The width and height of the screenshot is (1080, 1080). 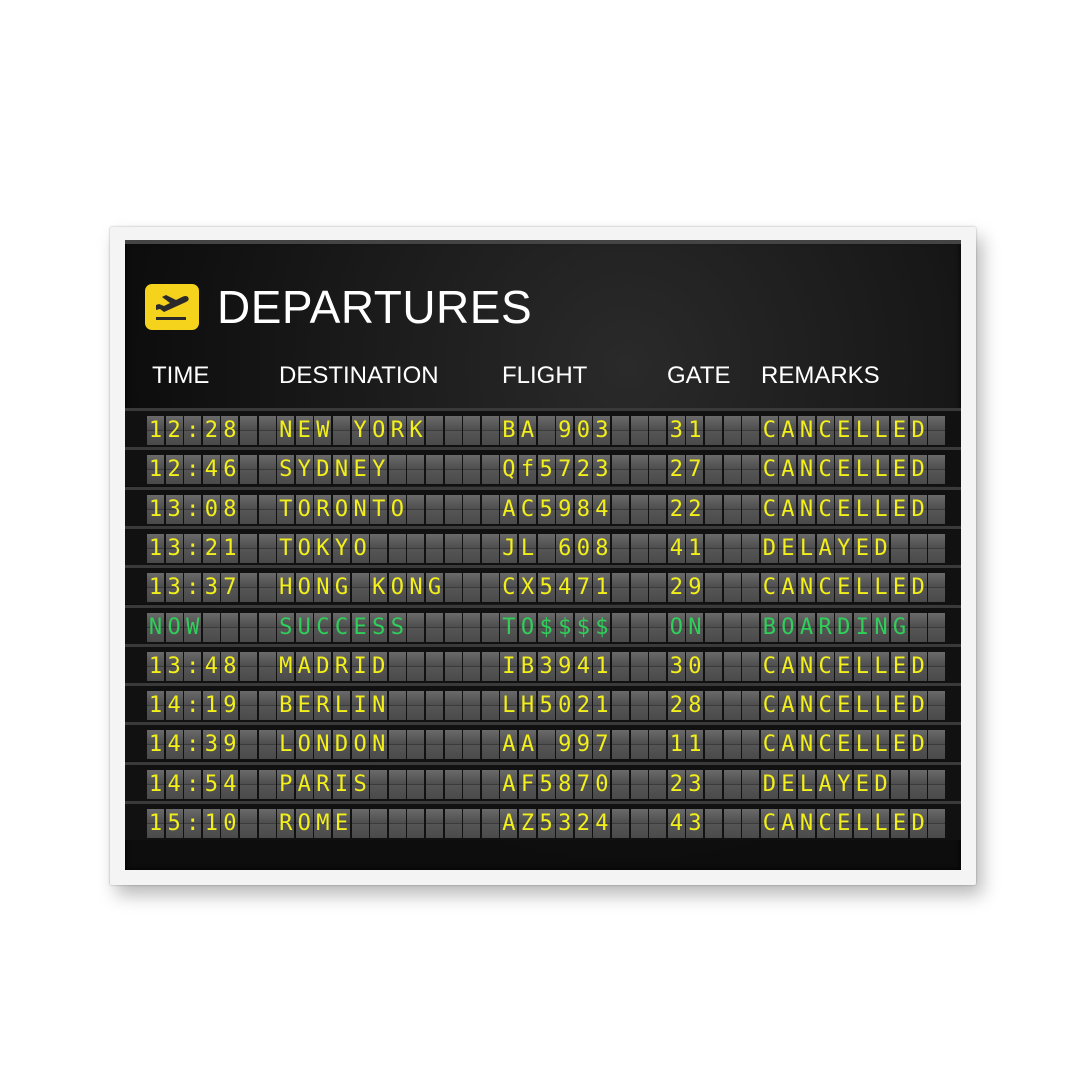 I want to click on flight-destination: MADRID, so click(x=335, y=666).